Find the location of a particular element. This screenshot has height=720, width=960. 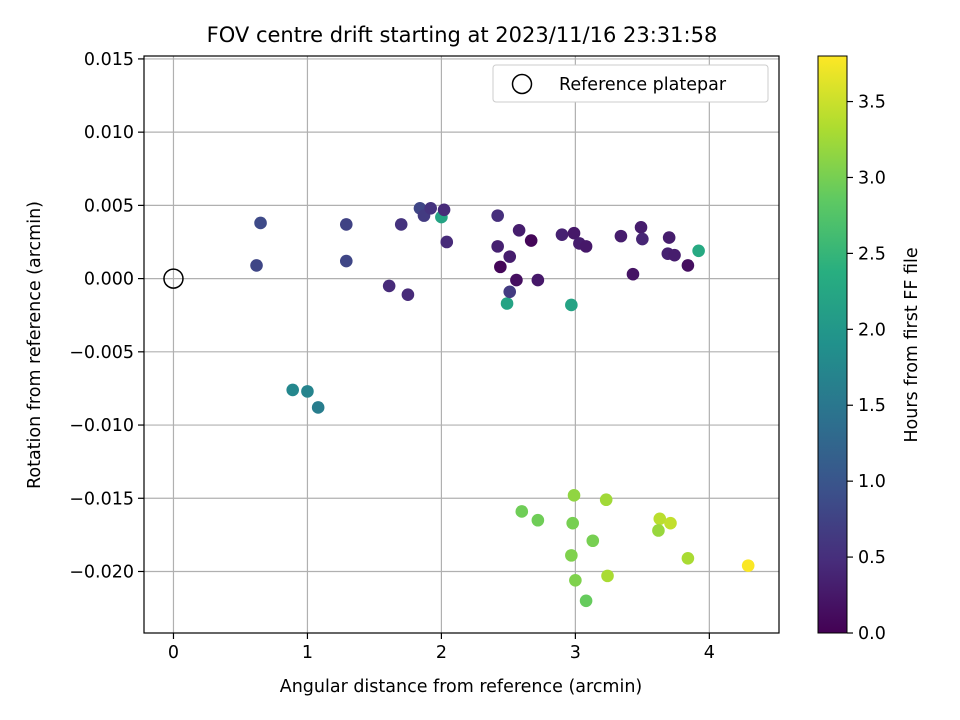

colorbar-tick-label: 0.5 is located at coordinates (872, 558).